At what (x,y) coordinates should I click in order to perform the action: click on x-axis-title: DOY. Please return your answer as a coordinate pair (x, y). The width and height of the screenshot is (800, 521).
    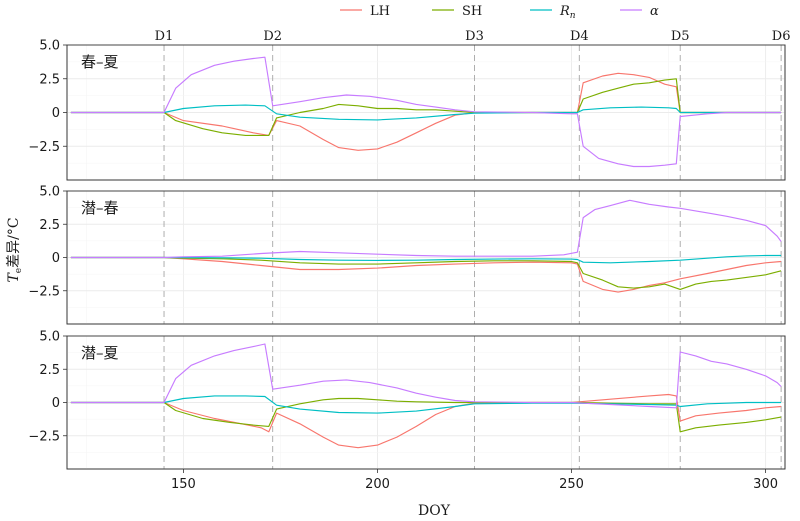
    Looking at the image, I should click on (434, 511).